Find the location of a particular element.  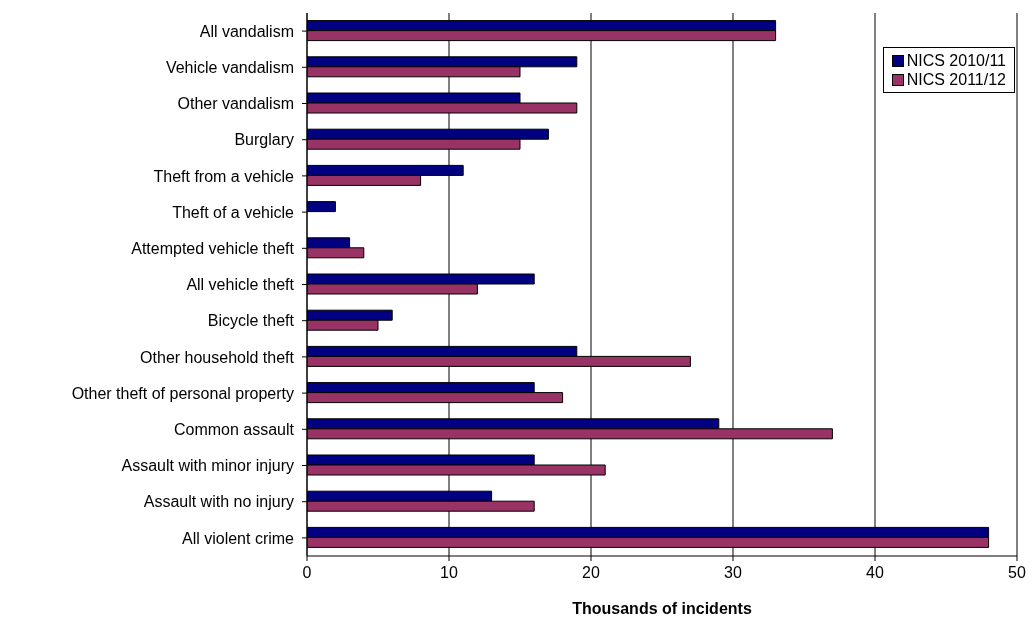

x-tick-label: 20 is located at coordinates (591, 573).